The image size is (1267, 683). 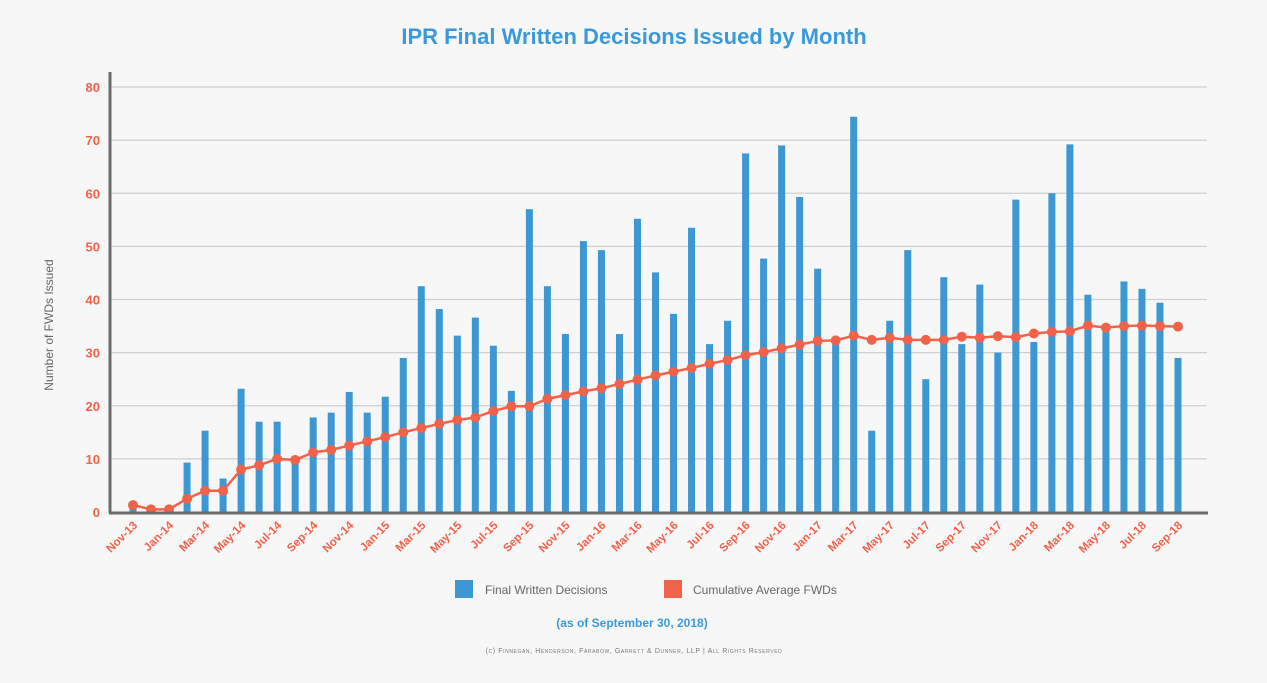 What do you see at coordinates (1059, 536) in the screenshot?
I see `x-tick-label: Mar-18` at bounding box center [1059, 536].